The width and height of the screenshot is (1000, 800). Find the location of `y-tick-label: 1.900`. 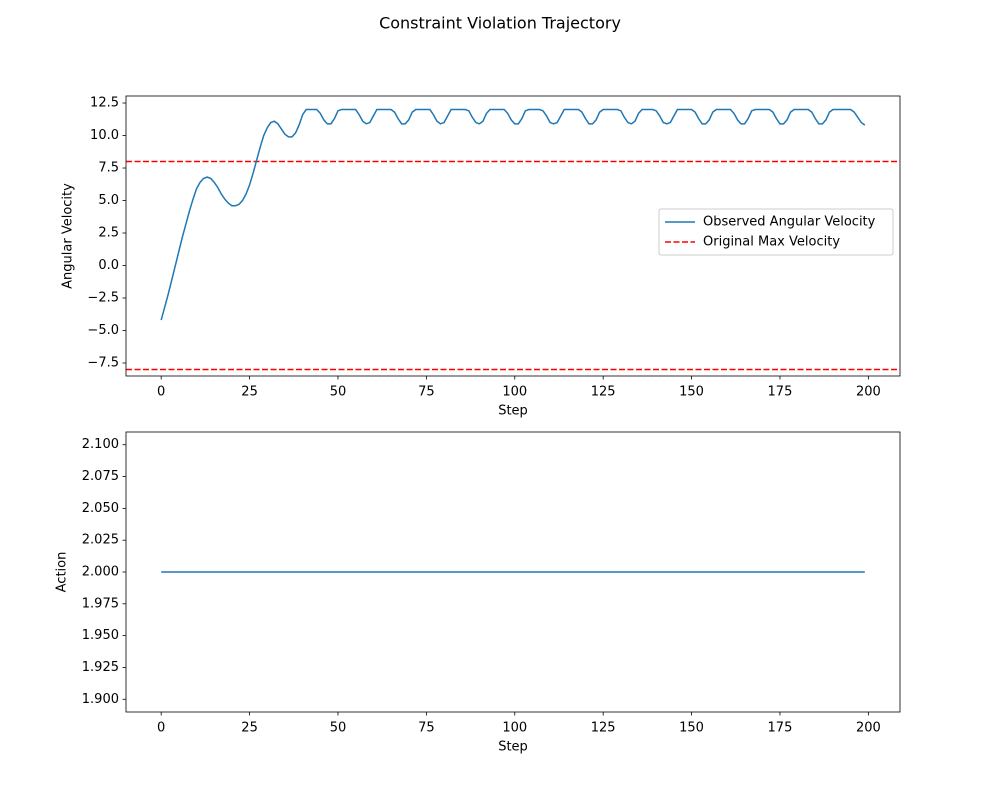

y-tick-label: 1.900 is located at coordinates (100, 699).